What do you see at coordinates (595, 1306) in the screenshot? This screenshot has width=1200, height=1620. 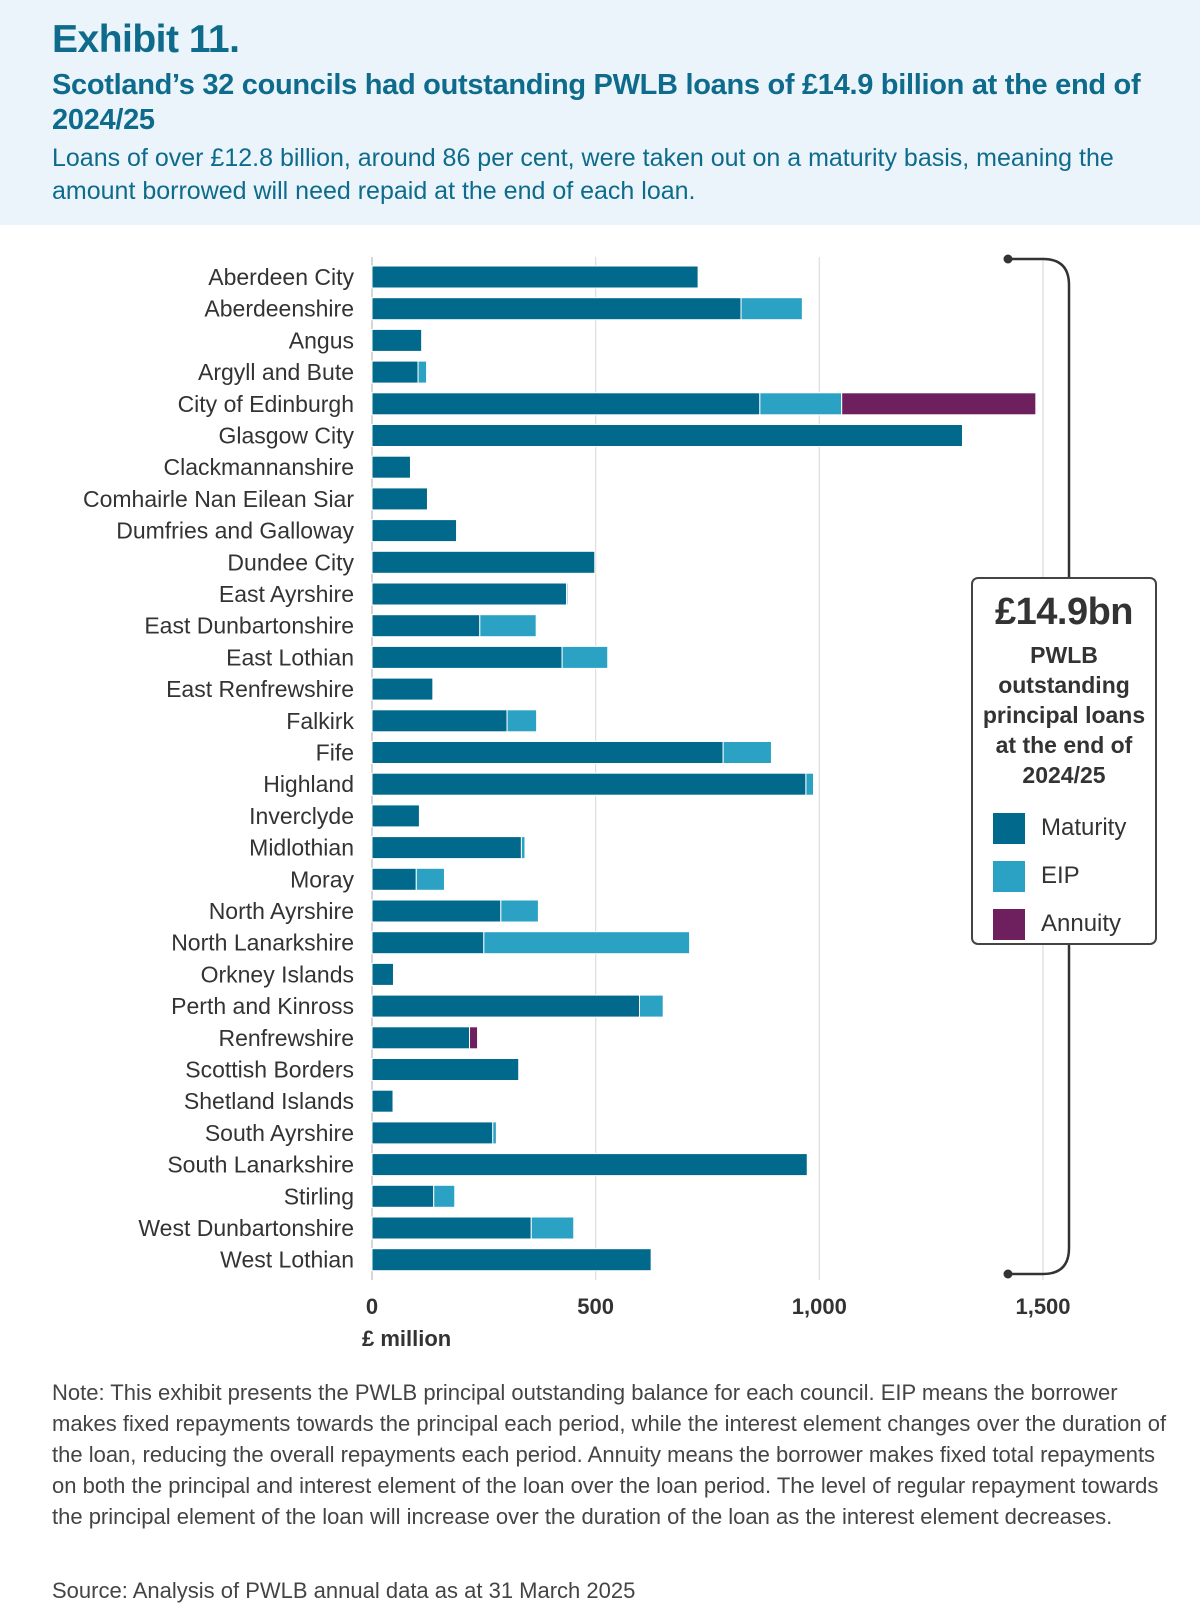 I see `x-tick-label: 500` at bounding box center [595, 1306].